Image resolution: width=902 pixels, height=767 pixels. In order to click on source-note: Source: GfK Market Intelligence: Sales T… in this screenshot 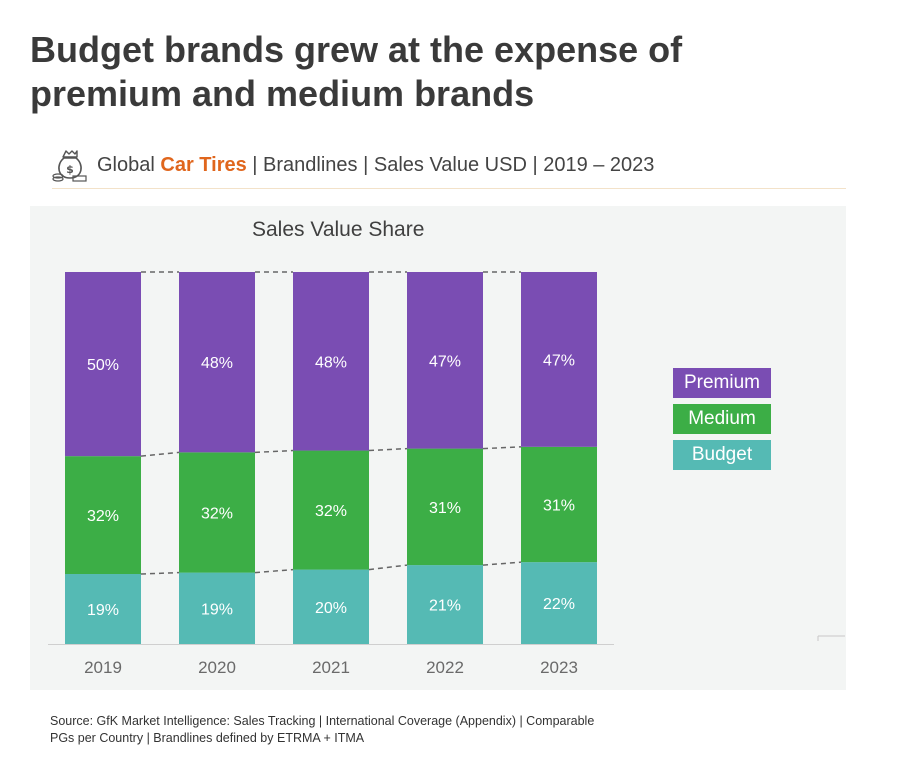, I will do `click(322, 729)`.